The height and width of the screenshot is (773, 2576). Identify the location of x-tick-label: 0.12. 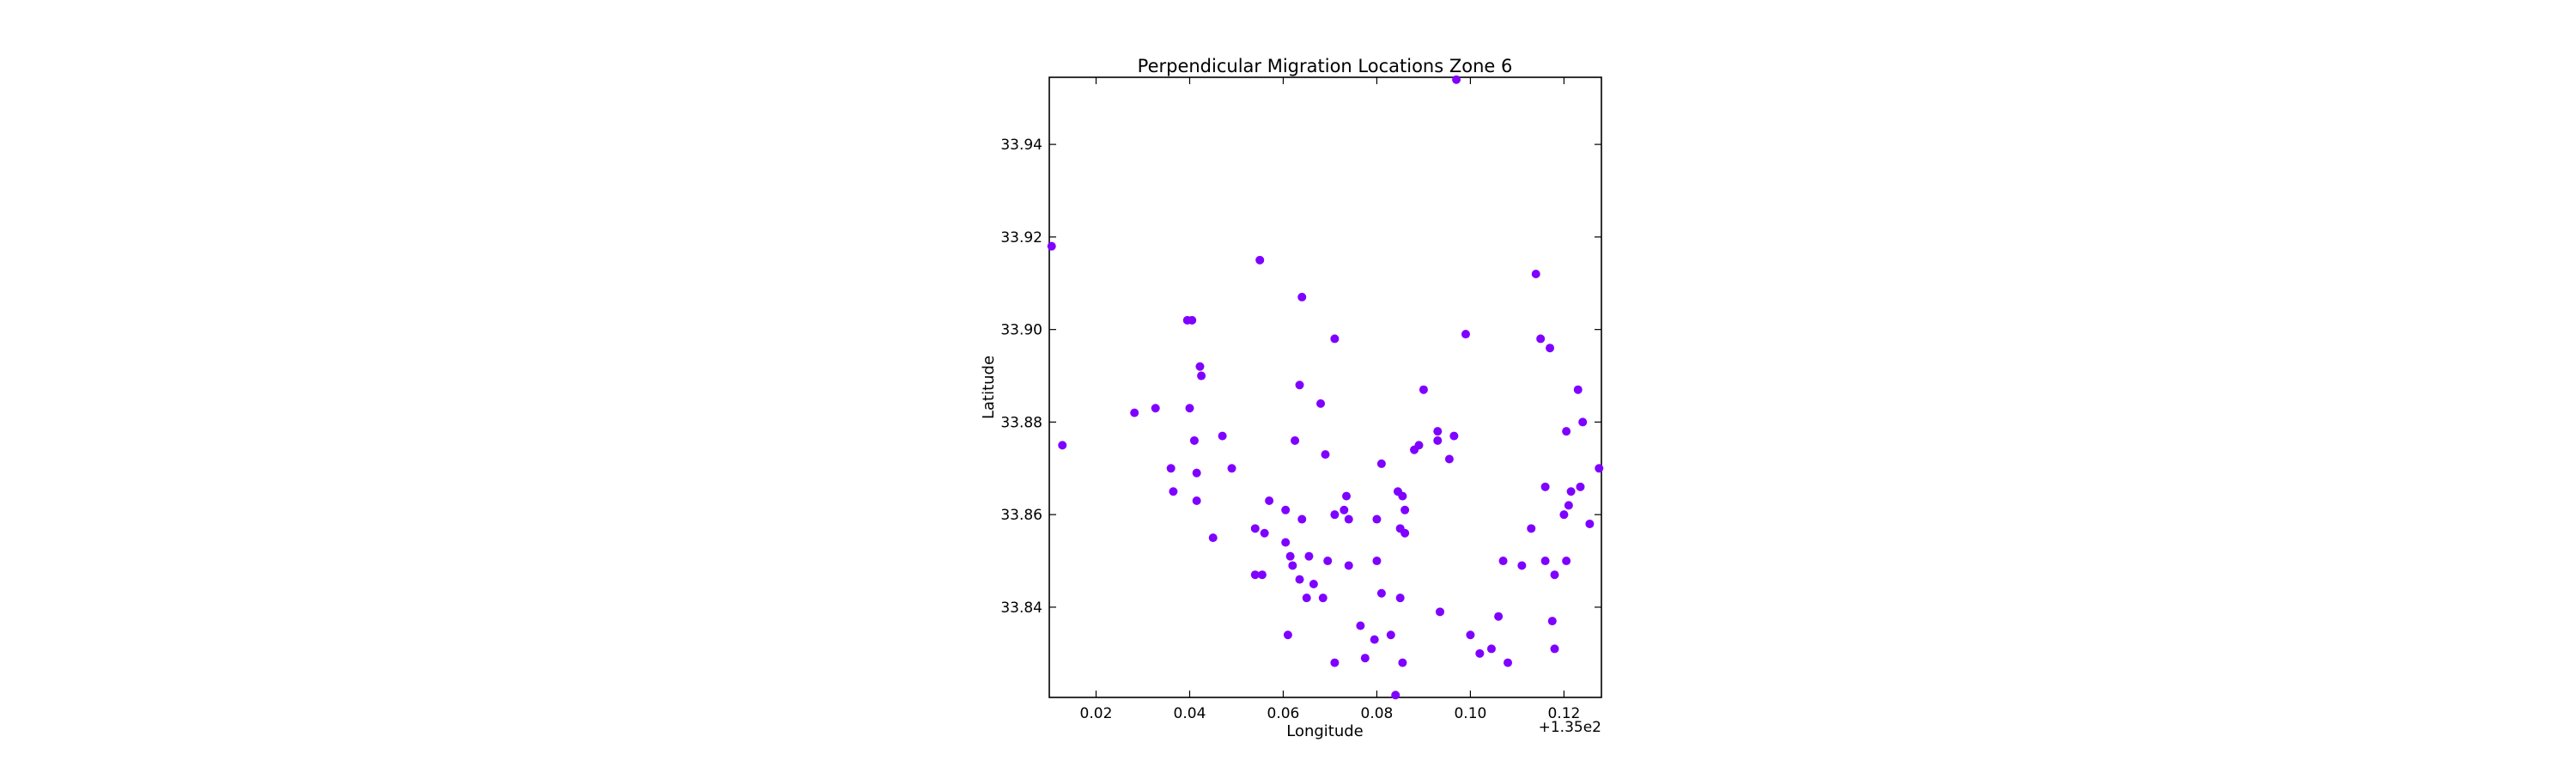
(1564, 713).